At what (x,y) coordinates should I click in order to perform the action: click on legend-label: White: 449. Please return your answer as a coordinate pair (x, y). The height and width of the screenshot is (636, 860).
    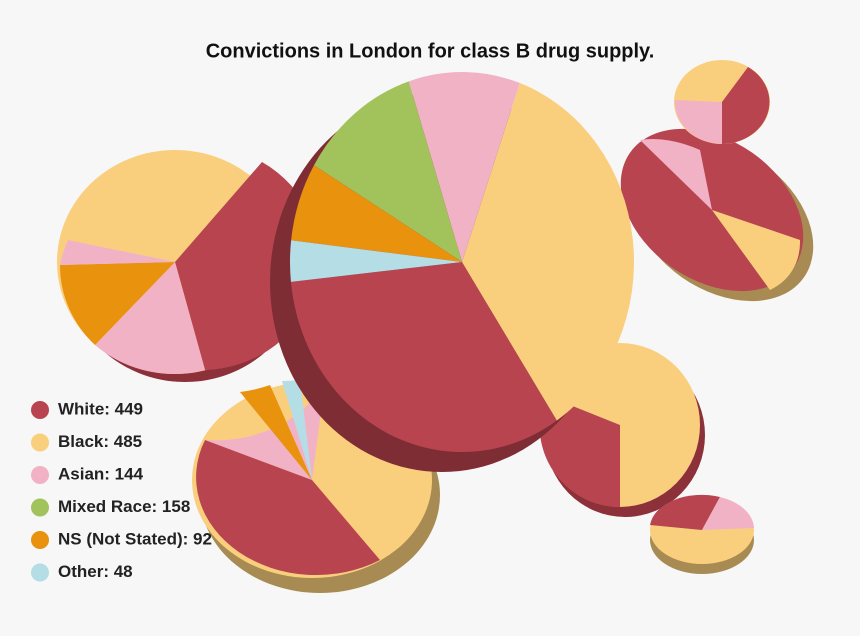
    Looking at the image, I should click on (100, 408).